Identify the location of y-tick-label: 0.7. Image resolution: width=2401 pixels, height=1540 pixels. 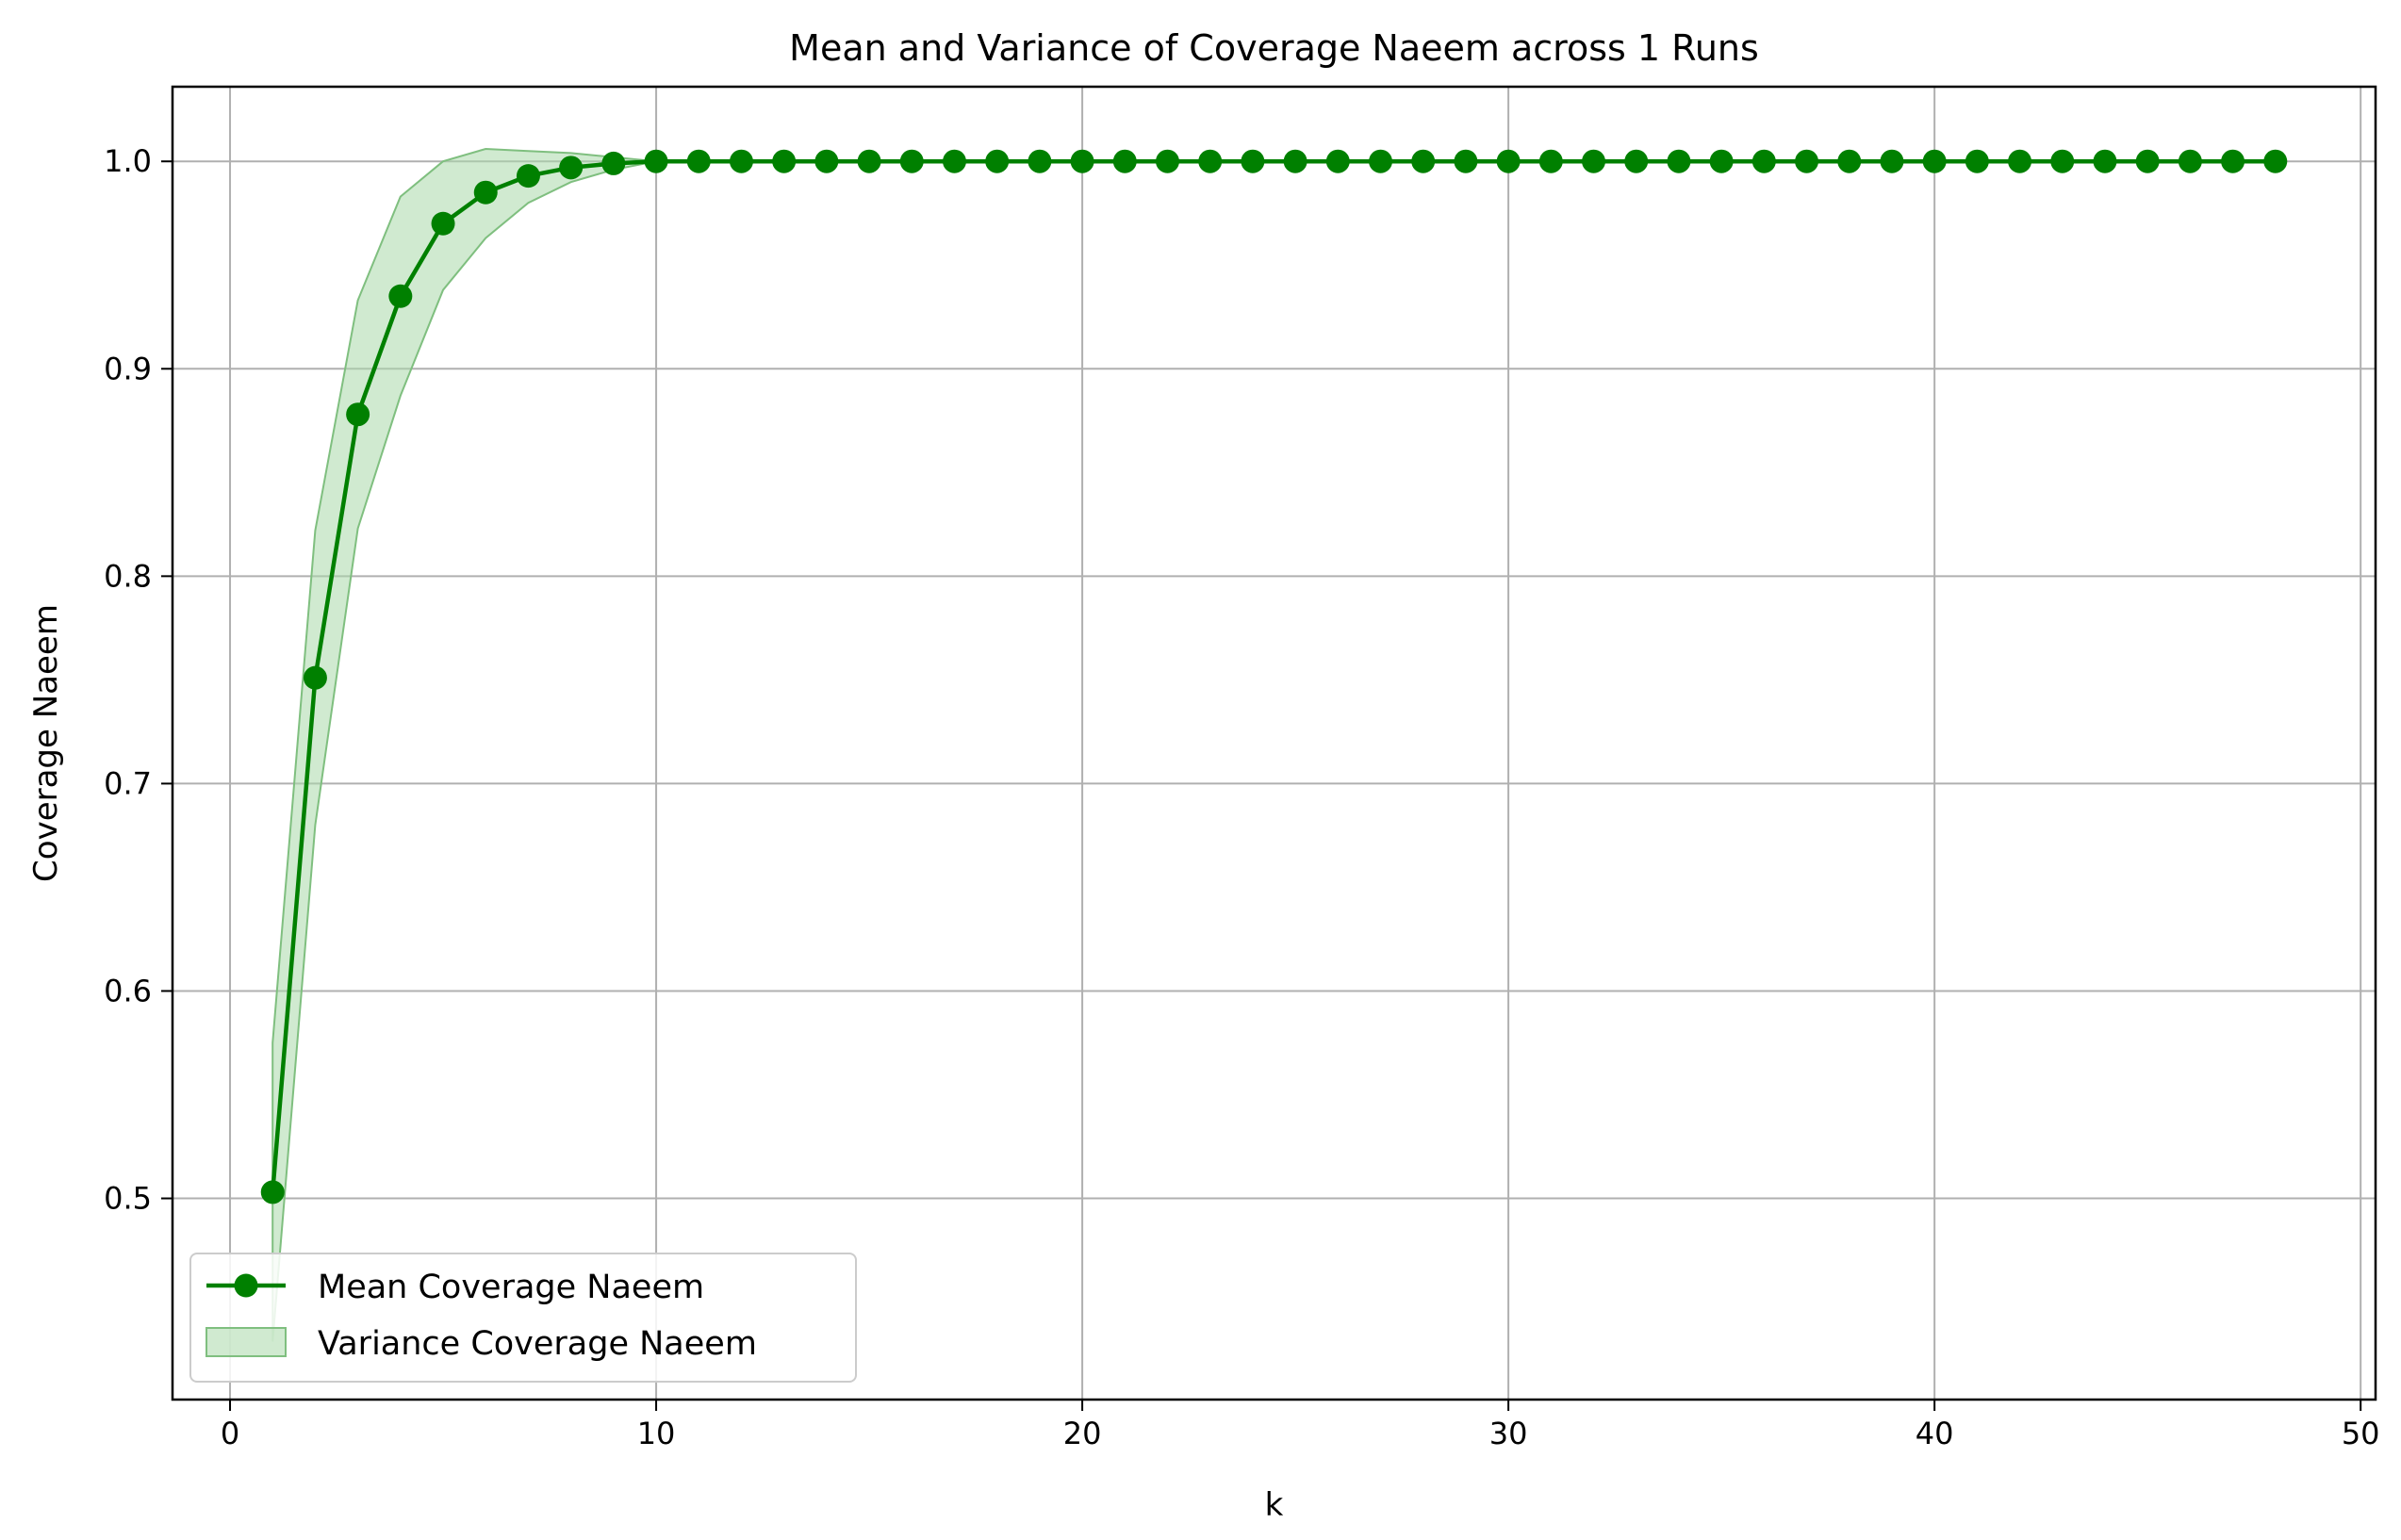
(128, 783).